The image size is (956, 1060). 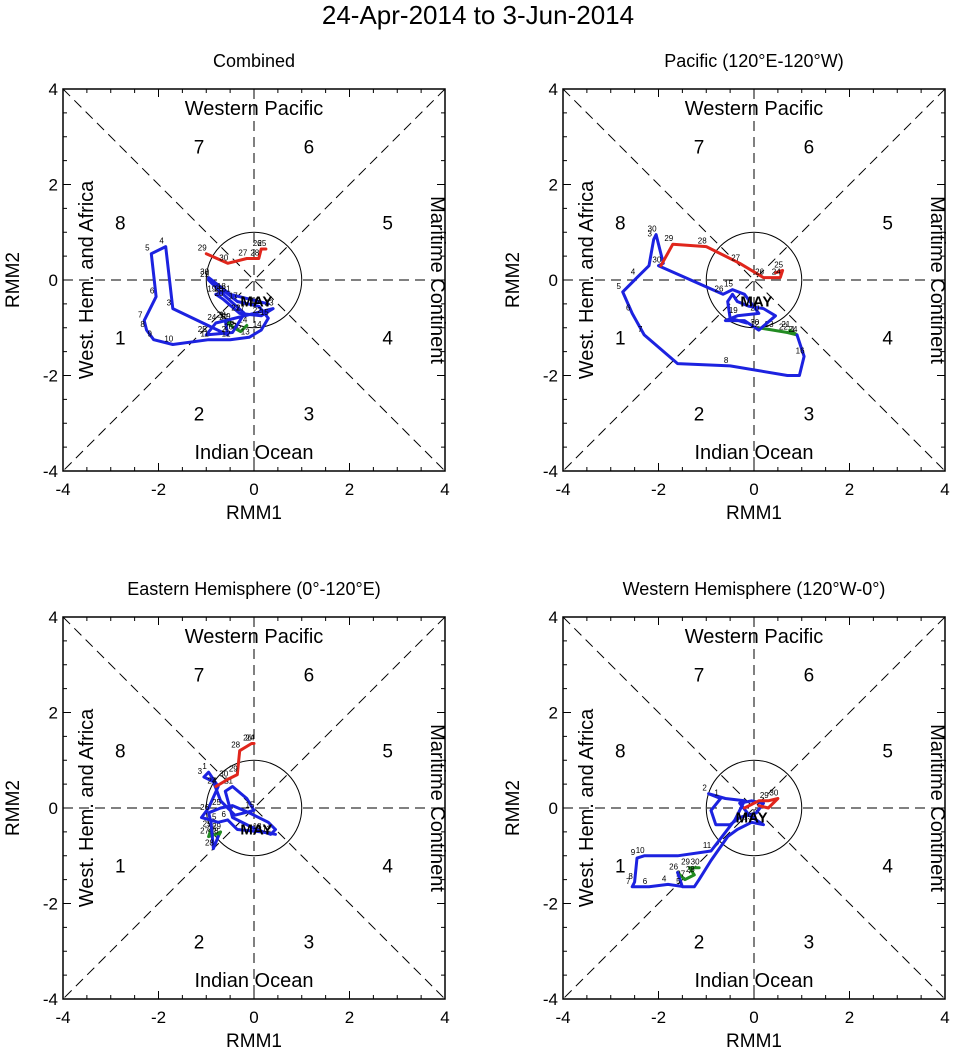 I want to click on panel-title: Eastern Hemisphere (0°-120°E), so click(x=254, y=589).